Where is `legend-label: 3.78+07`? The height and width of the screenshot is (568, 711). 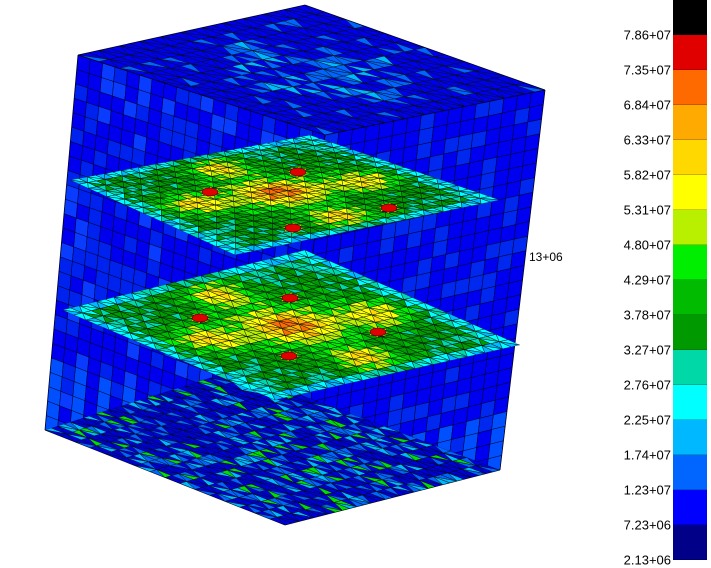
legend-label: 3.78+07 is located at coordinates (647, 315).